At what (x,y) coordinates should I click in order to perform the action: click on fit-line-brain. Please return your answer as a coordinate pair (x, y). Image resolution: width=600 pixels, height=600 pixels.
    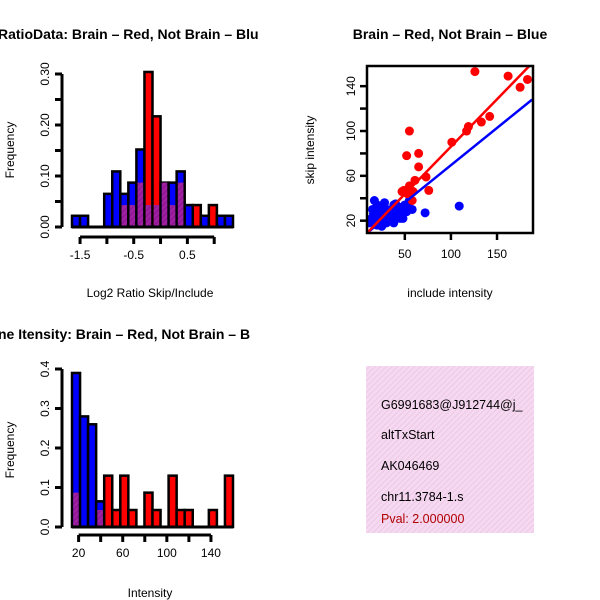
    Looking at the image, I should click on (449, 149).